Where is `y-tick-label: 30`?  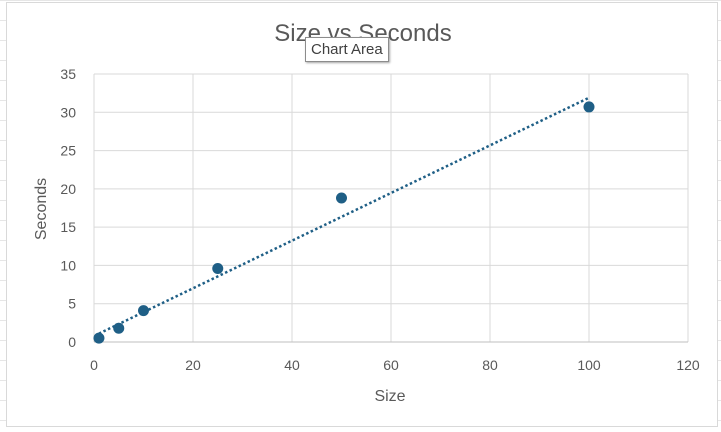 y-tick-label: 30 is located at coordinates (68, 112).